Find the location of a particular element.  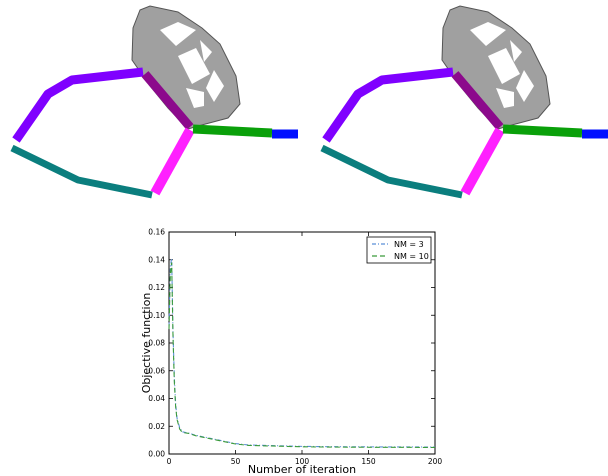

x-axis-title: Number of iteration is located at coordinates (302, 469).